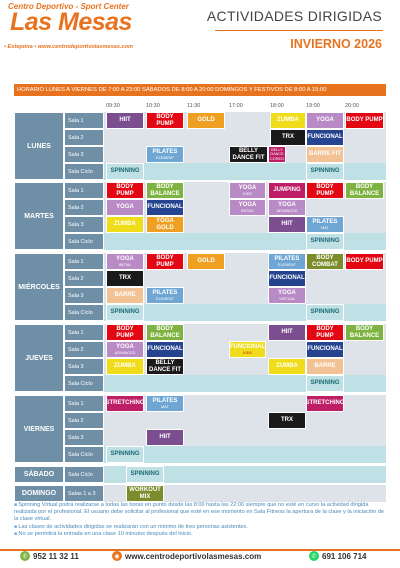  I want to click on day-sabado: SÁBADO, so click(39, 474).